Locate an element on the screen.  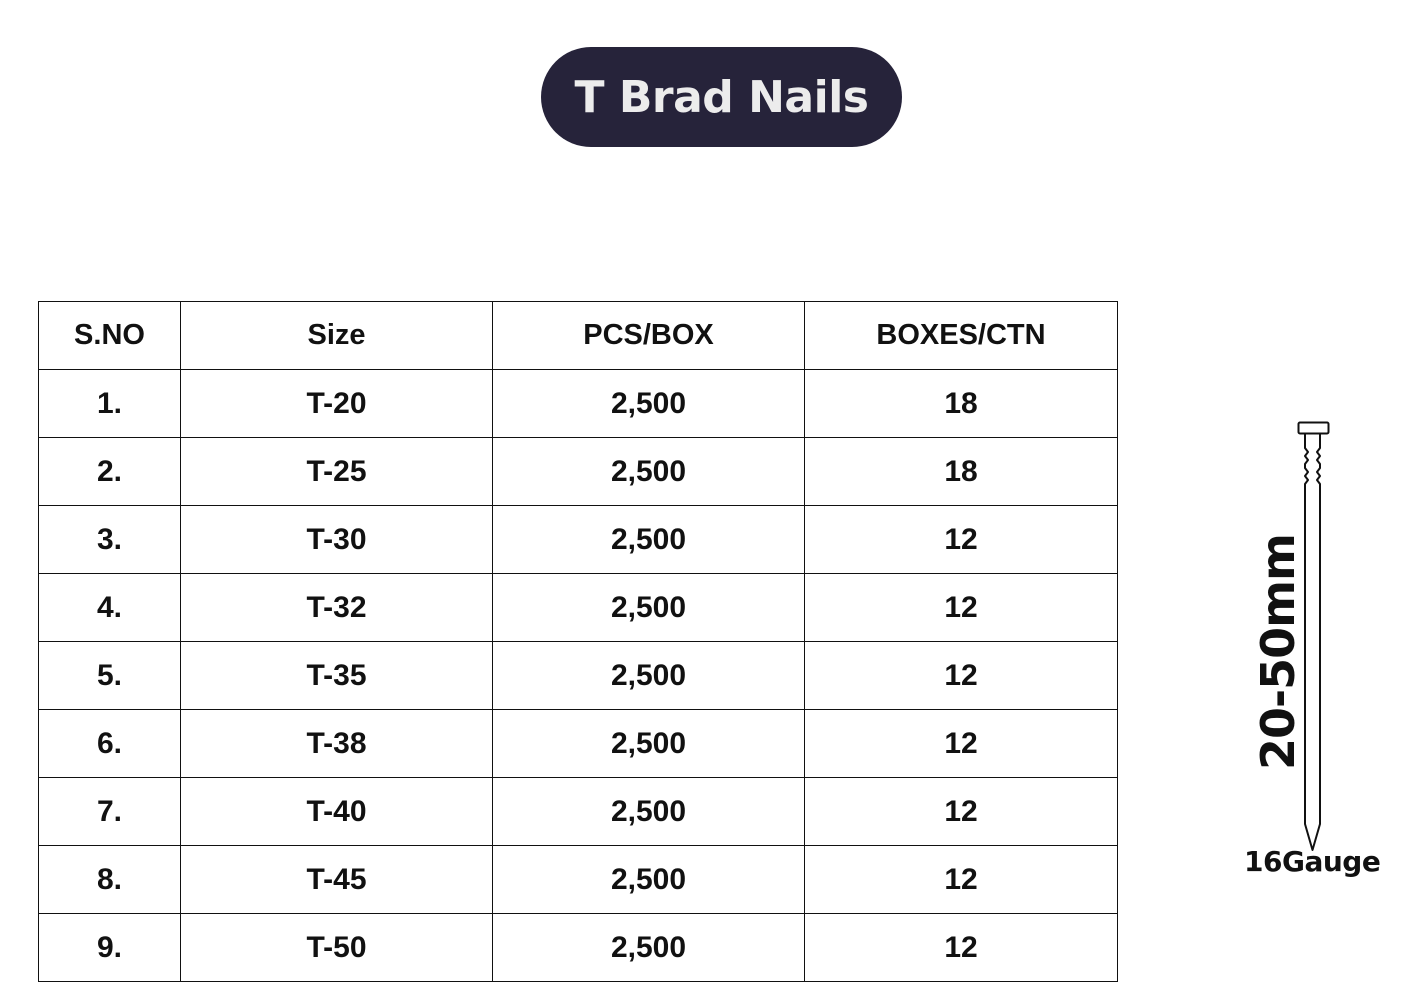
table-row: 2. T-25 2,500 18 is located at coordinates (578, 471).